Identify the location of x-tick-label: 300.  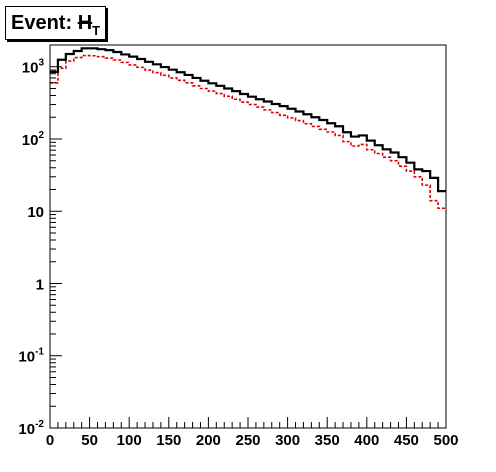
(287, 440).